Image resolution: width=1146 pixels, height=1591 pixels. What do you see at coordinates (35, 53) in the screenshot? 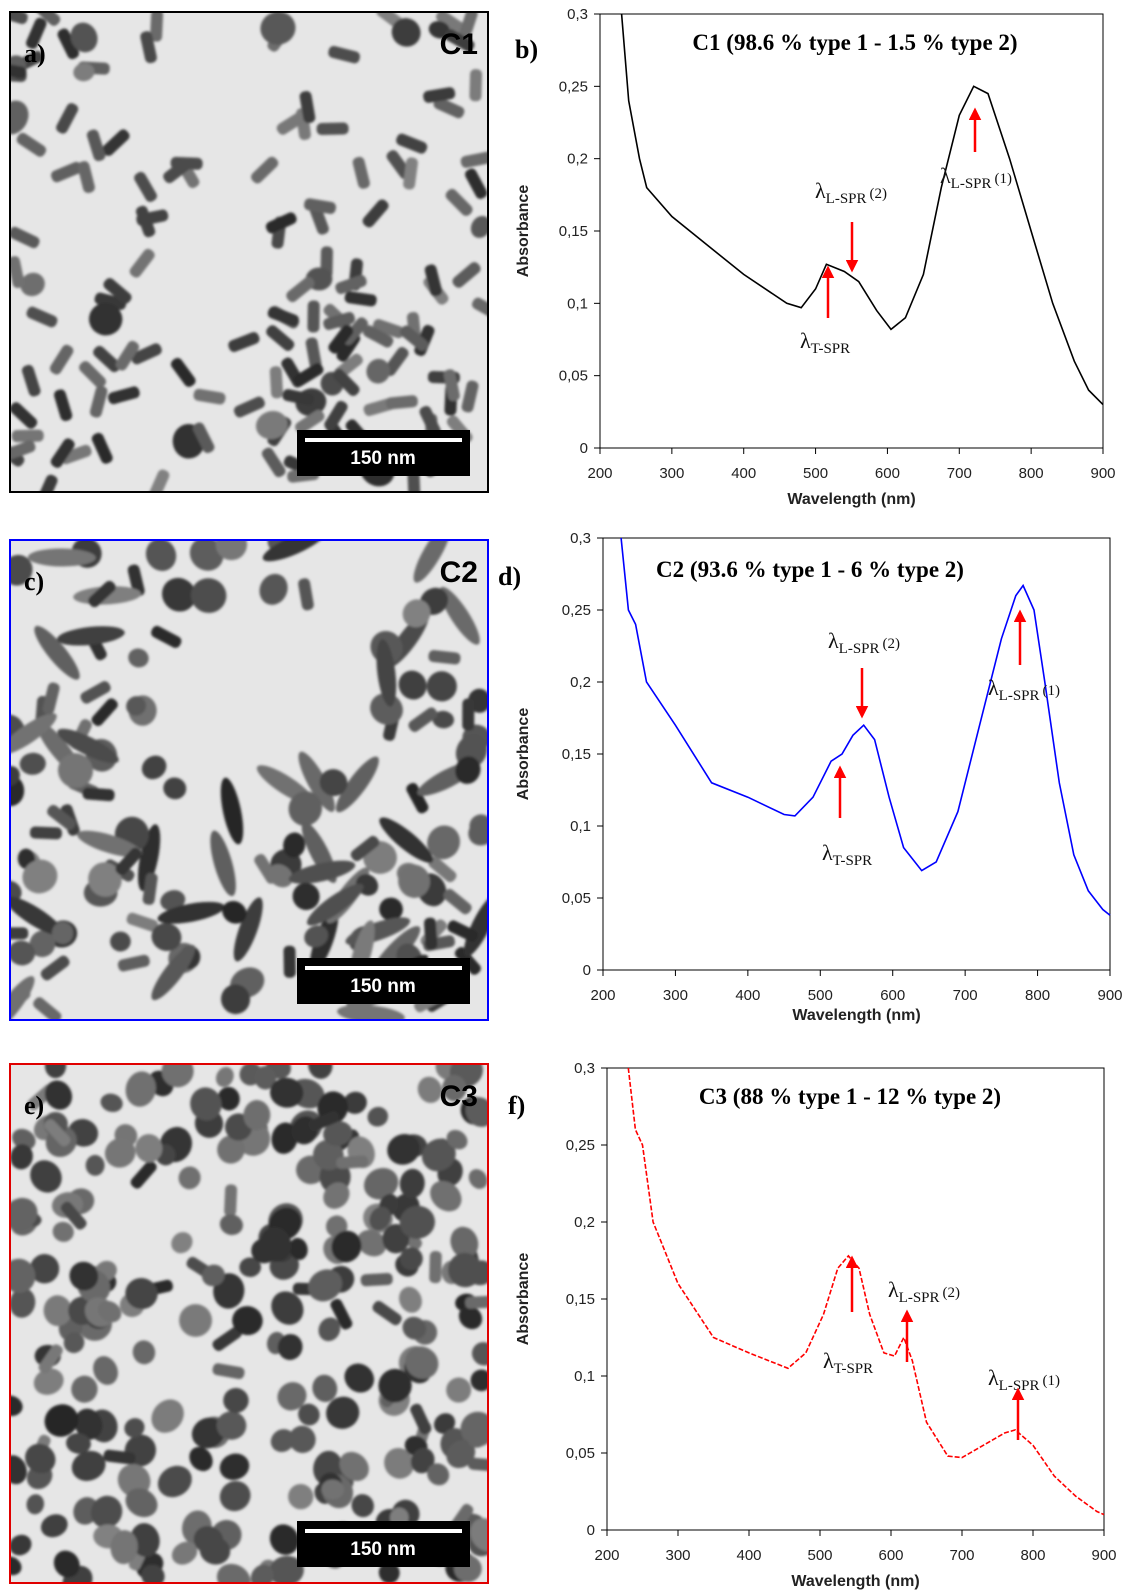
I see `panel-label: a)` at bounding box center [35, 53].